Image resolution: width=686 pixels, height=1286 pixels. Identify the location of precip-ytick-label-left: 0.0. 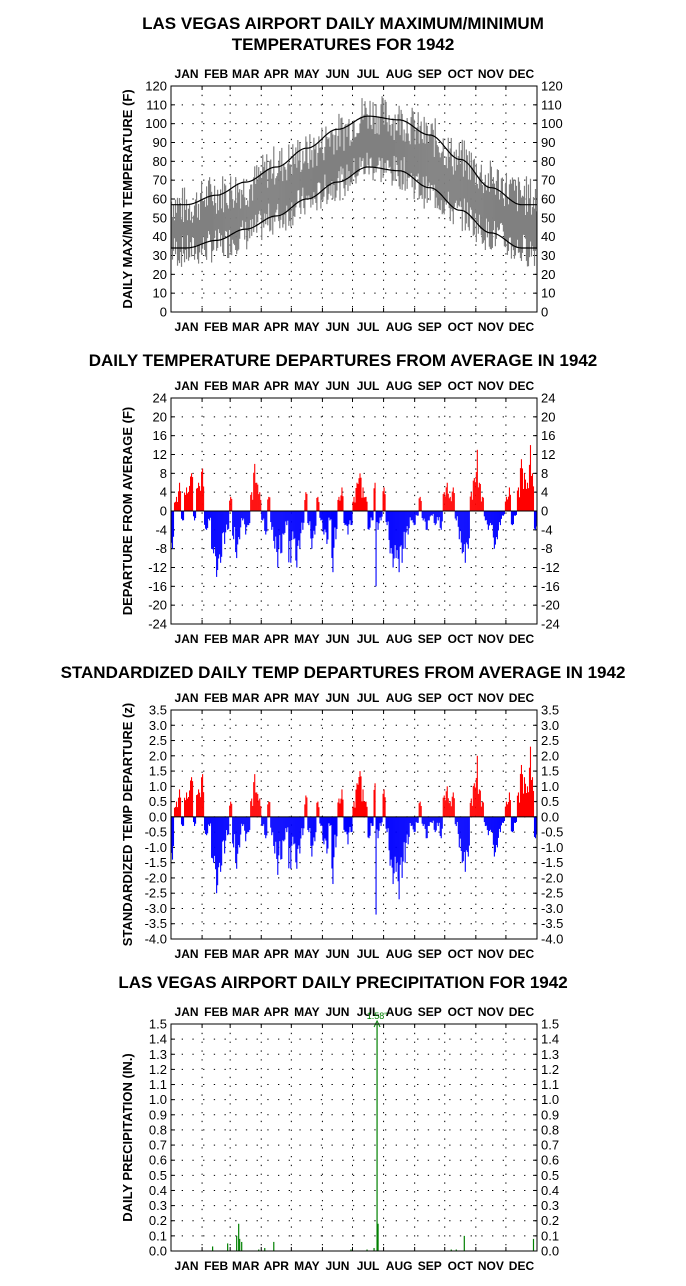
(158, 1251).